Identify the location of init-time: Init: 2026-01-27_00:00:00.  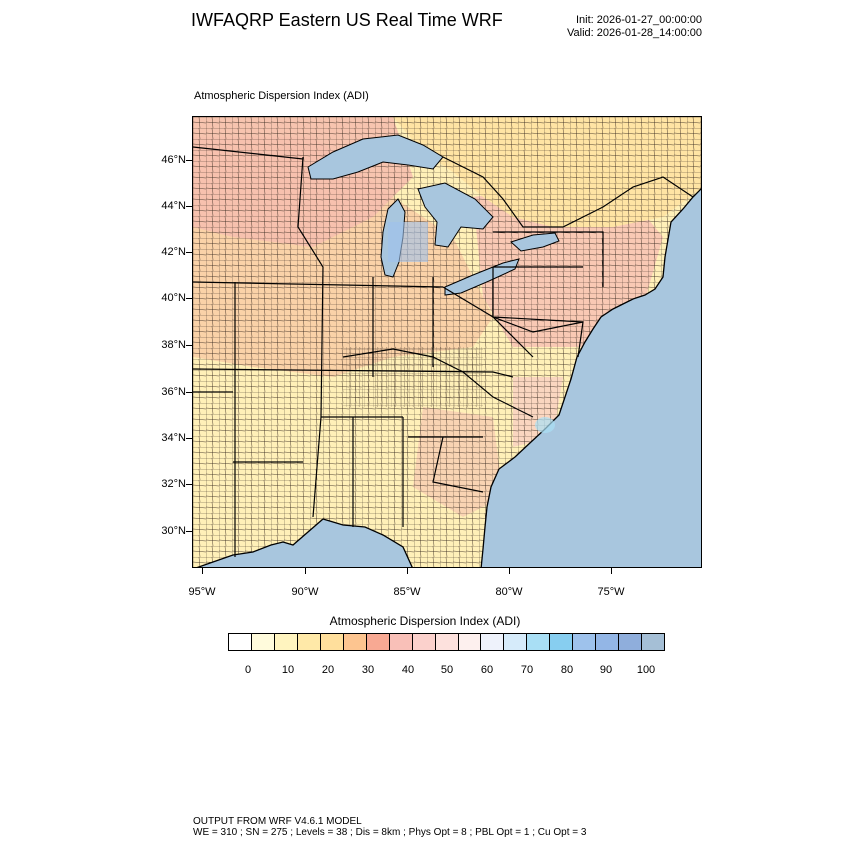
(639, 20).